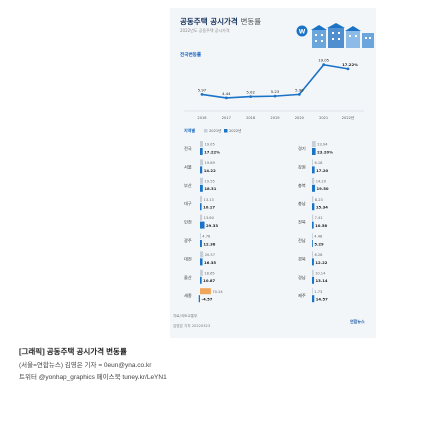 Image resolution: width=425 pixels, height=425 pixels. What do you see at coordinates (319, 218) in the screenshot?
I see `bar-2021-label: 7.41` at bounding box center [319, 218].